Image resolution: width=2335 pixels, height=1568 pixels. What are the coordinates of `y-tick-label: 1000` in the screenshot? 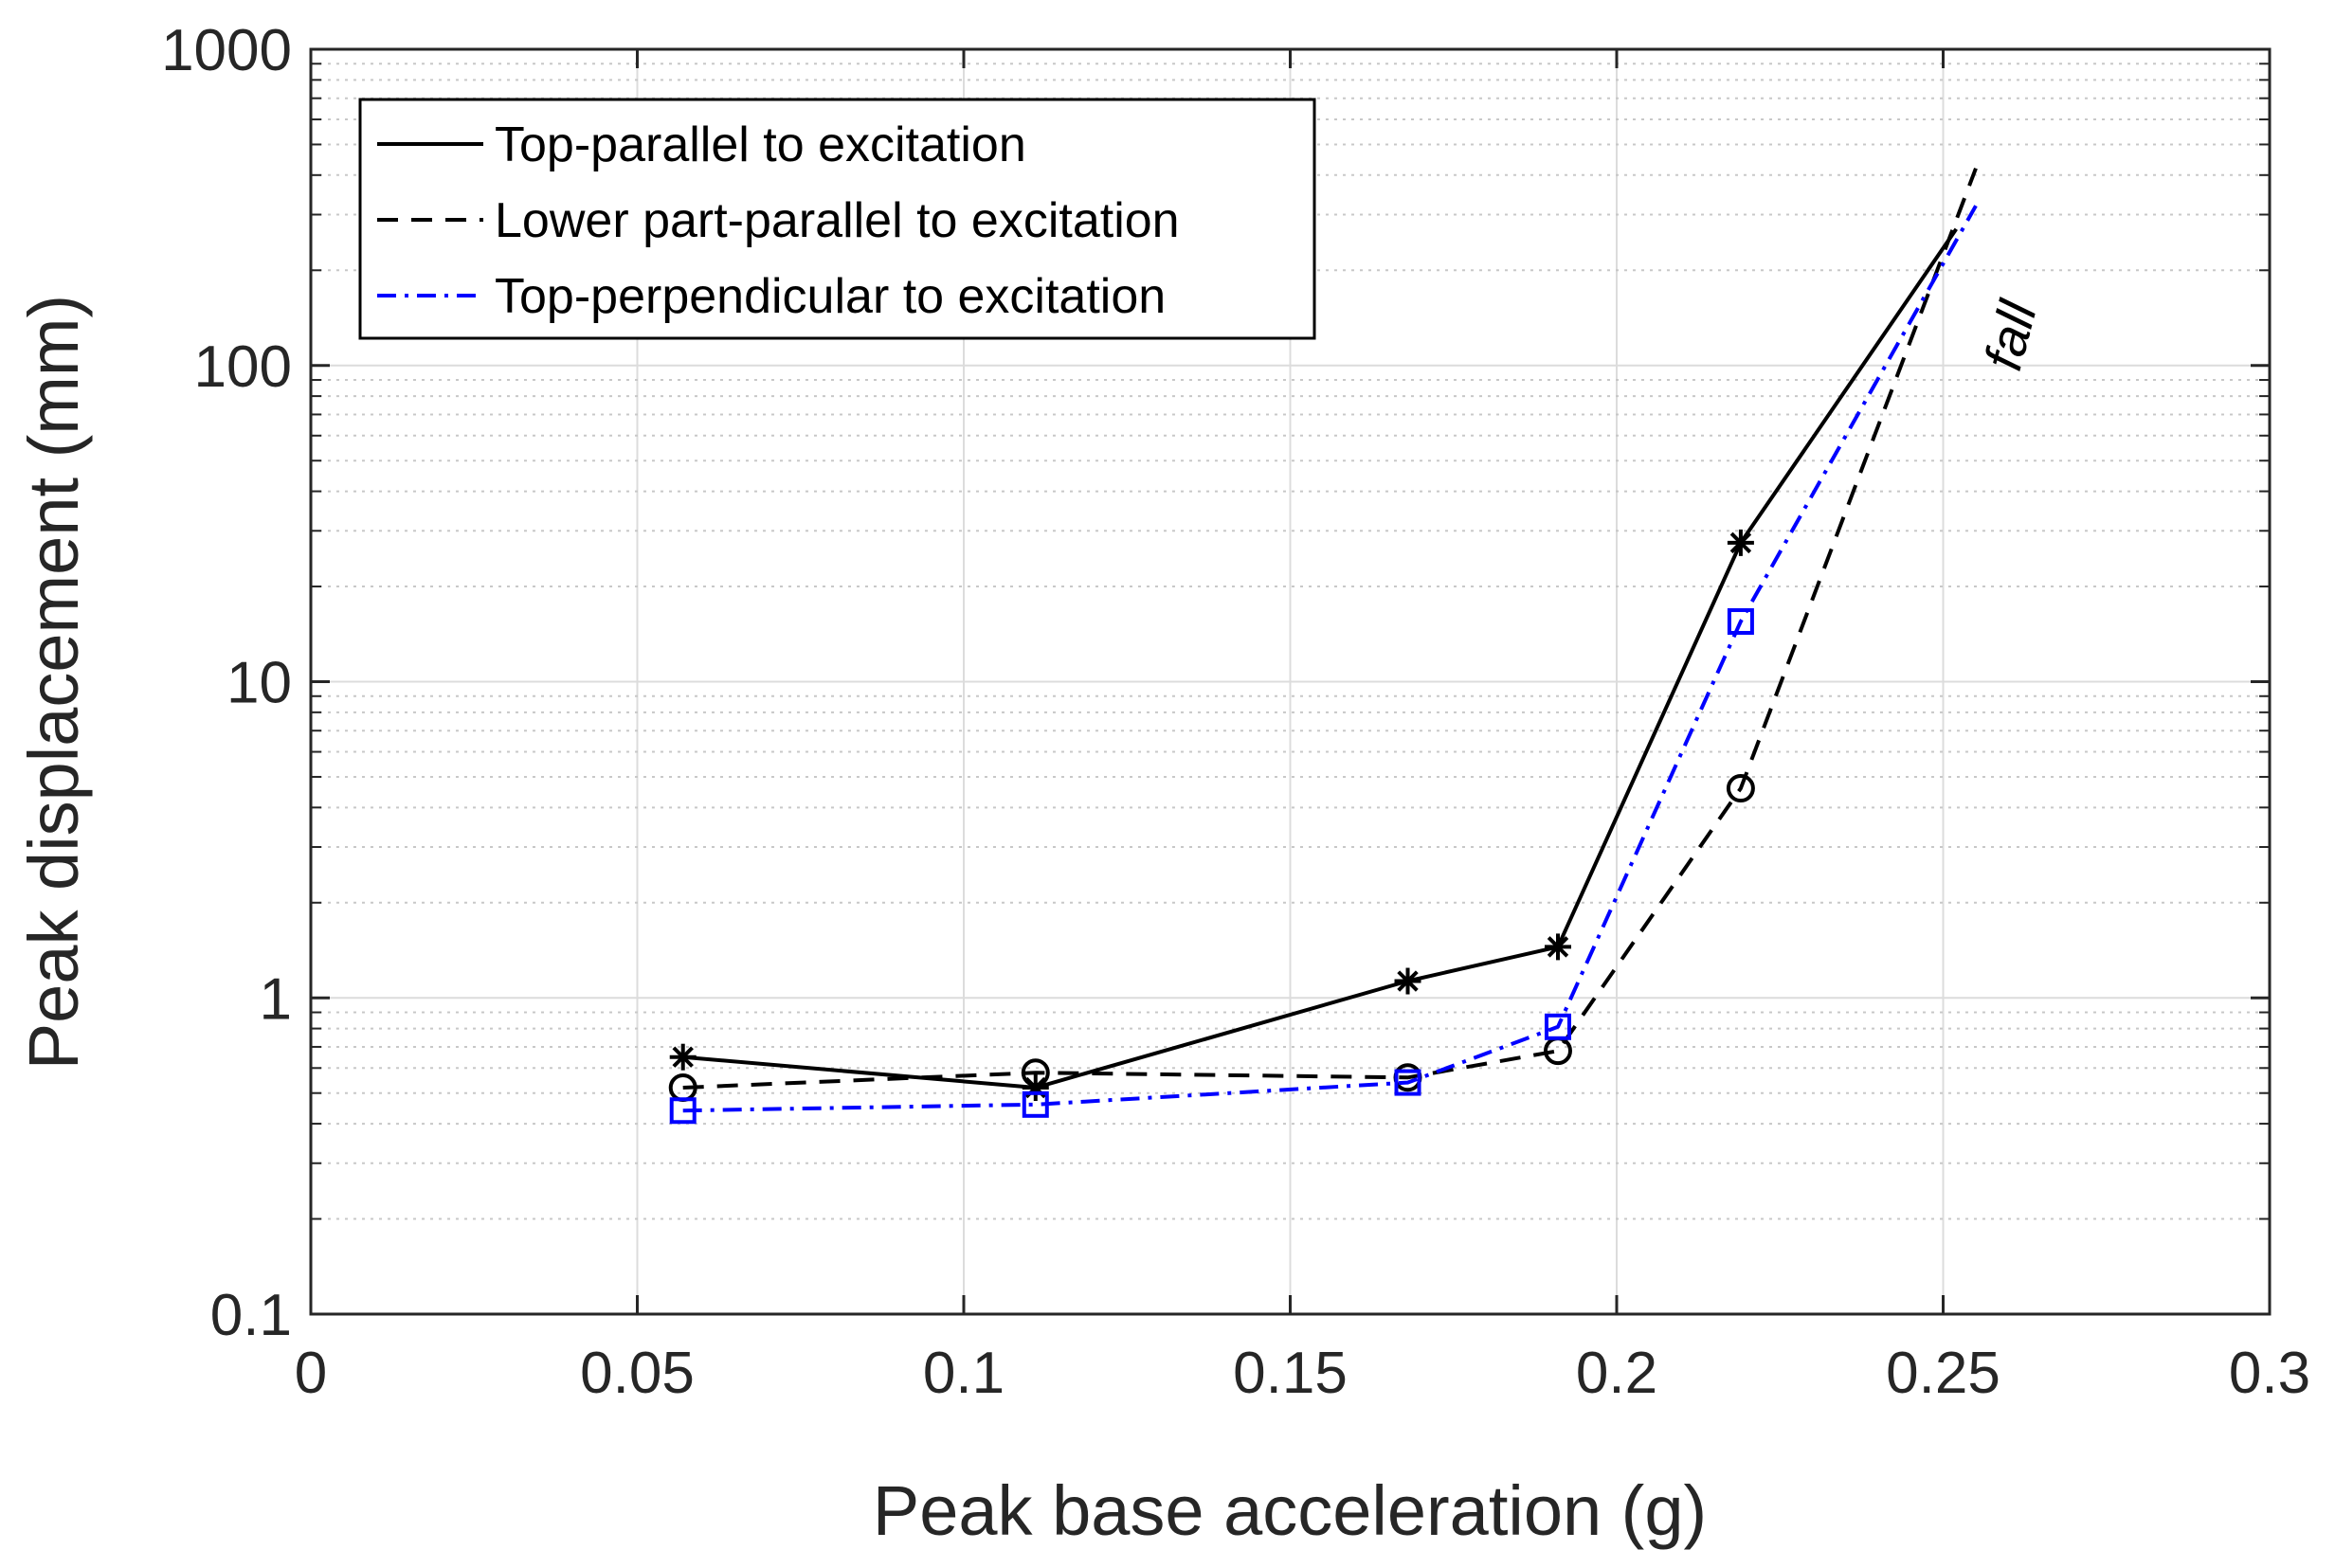 It's located at (226, 50).